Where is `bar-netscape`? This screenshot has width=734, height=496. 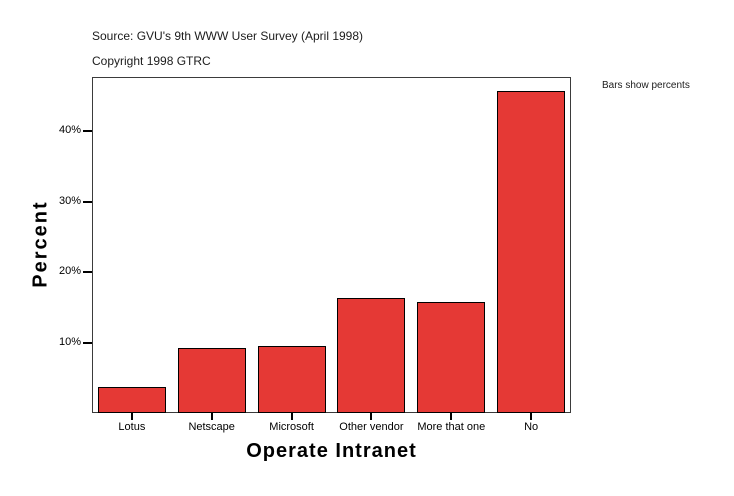
bar-netscape is located at coordinates (211, 380).